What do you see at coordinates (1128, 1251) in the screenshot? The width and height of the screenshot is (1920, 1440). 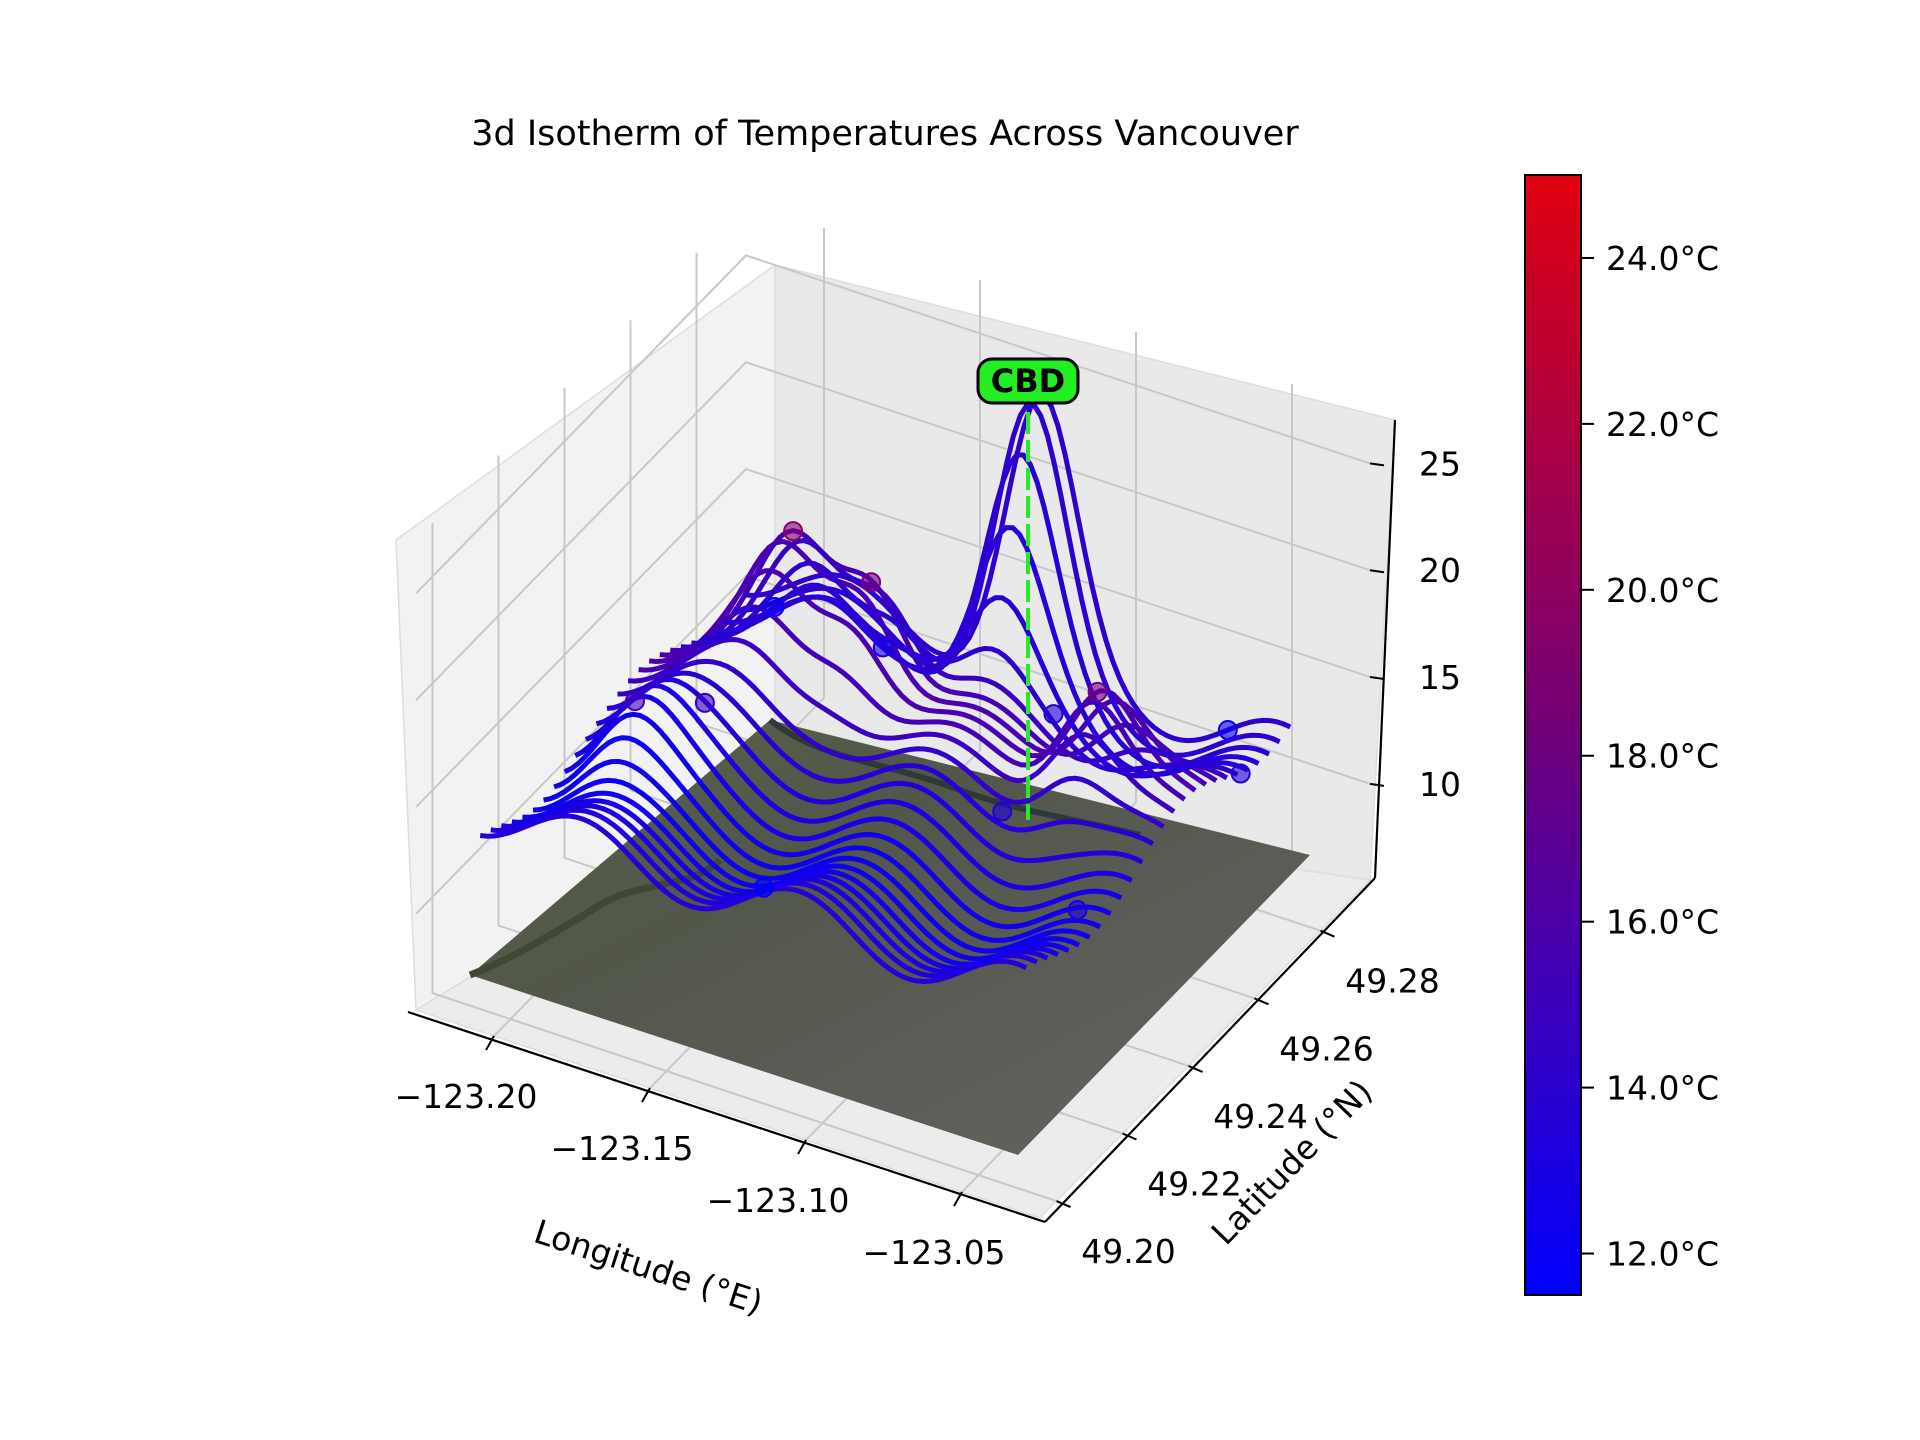 I see `y-tick-label: 49.20` at bounding box center [1128, 1251].